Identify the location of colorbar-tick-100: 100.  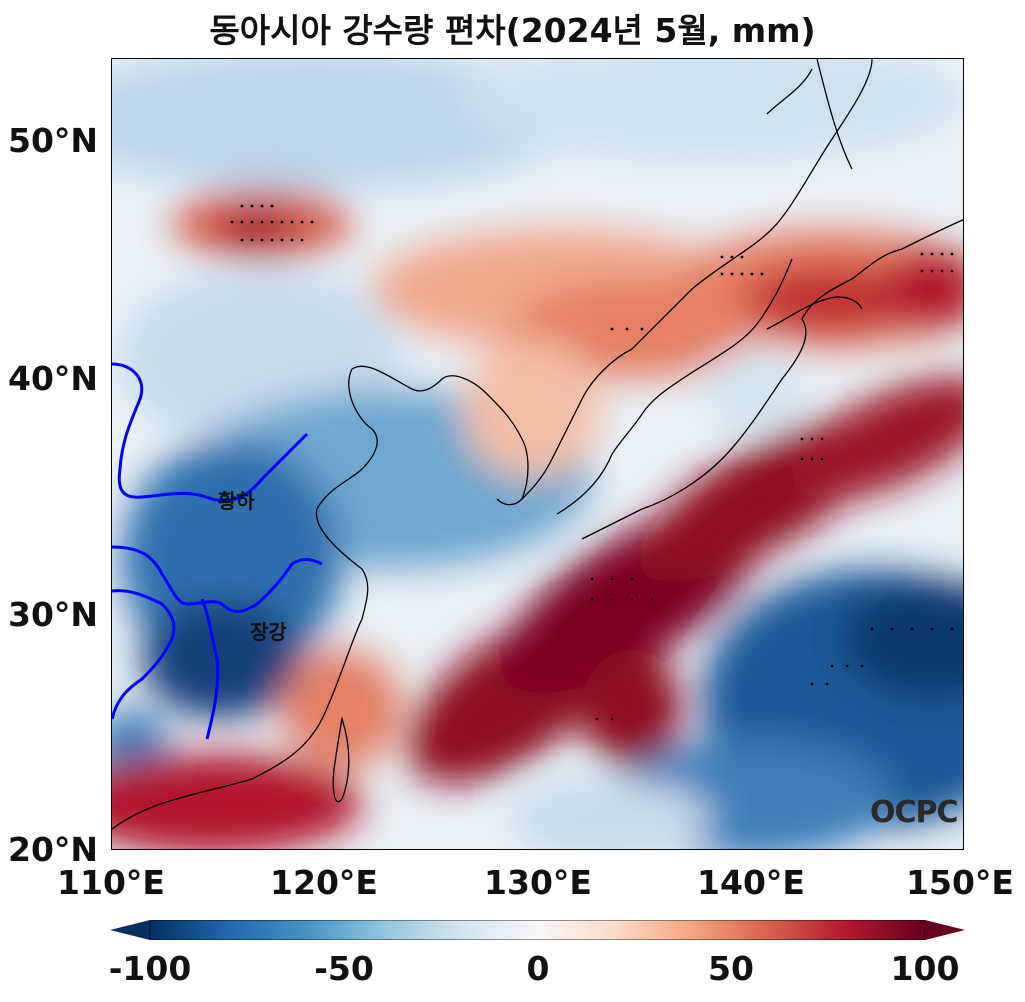
(925, 968).